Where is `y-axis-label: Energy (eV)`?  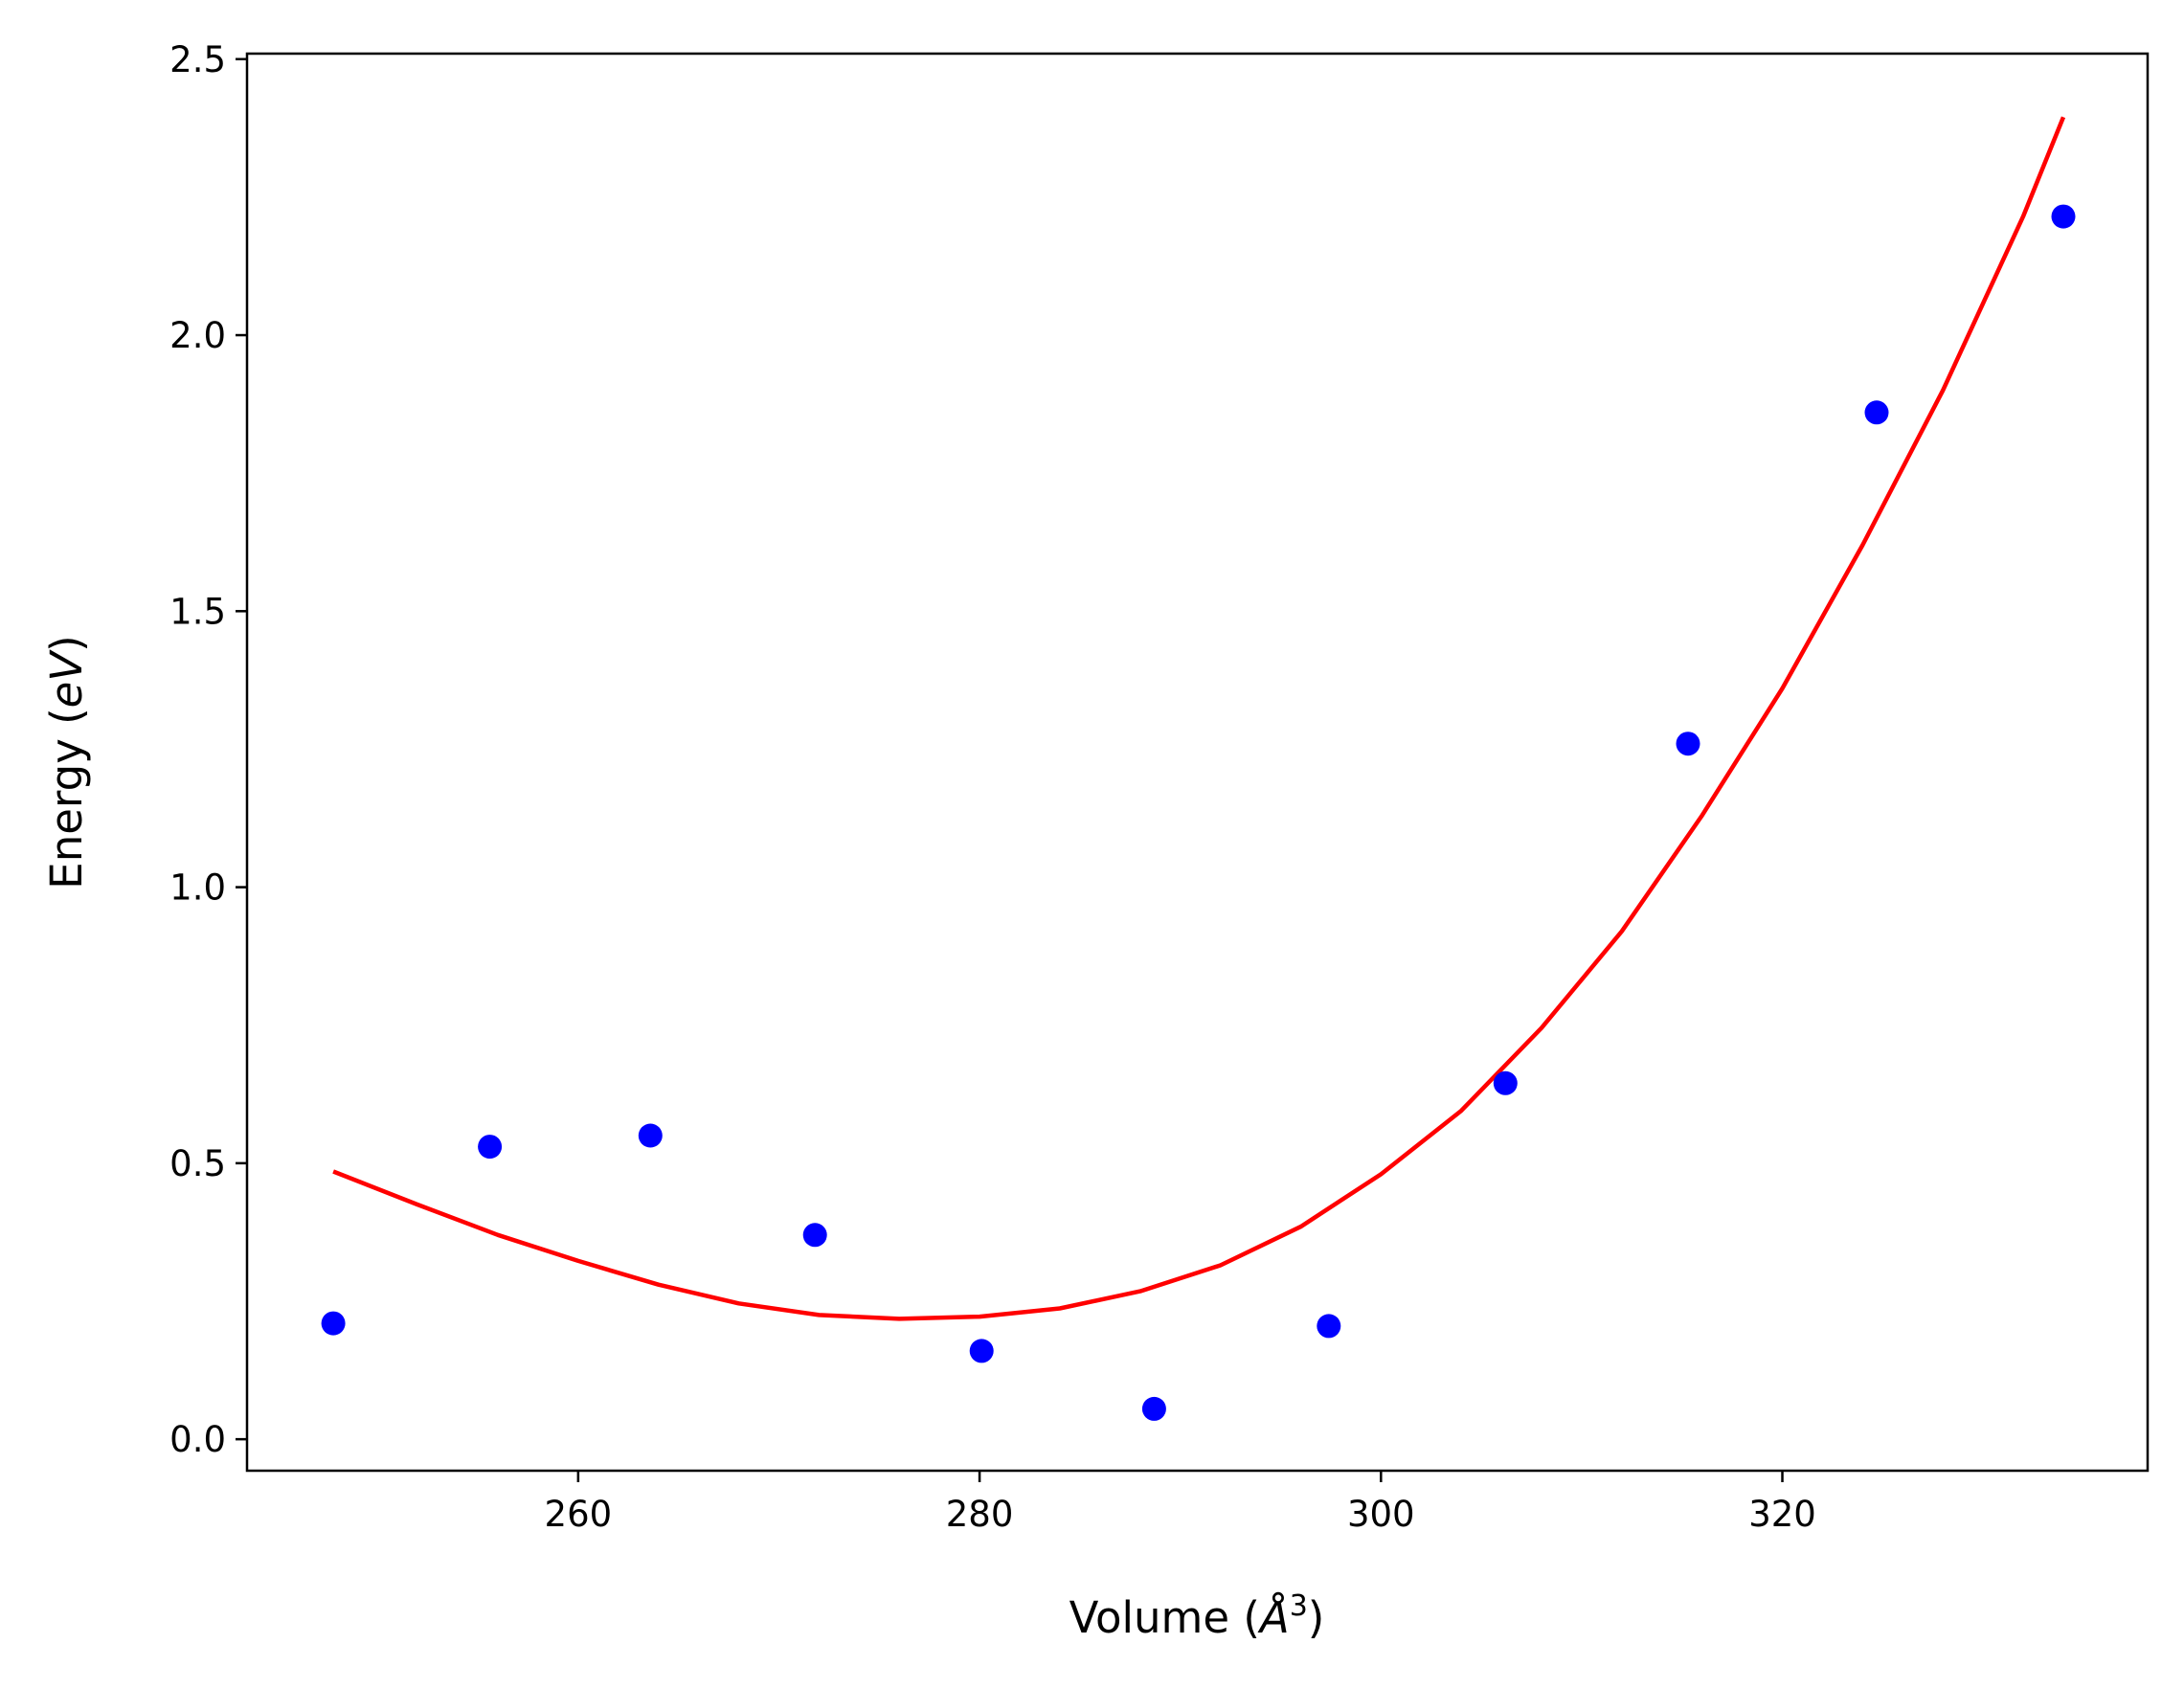 y-axis-label: Energy (eV) is located at coordinates (67, 762).